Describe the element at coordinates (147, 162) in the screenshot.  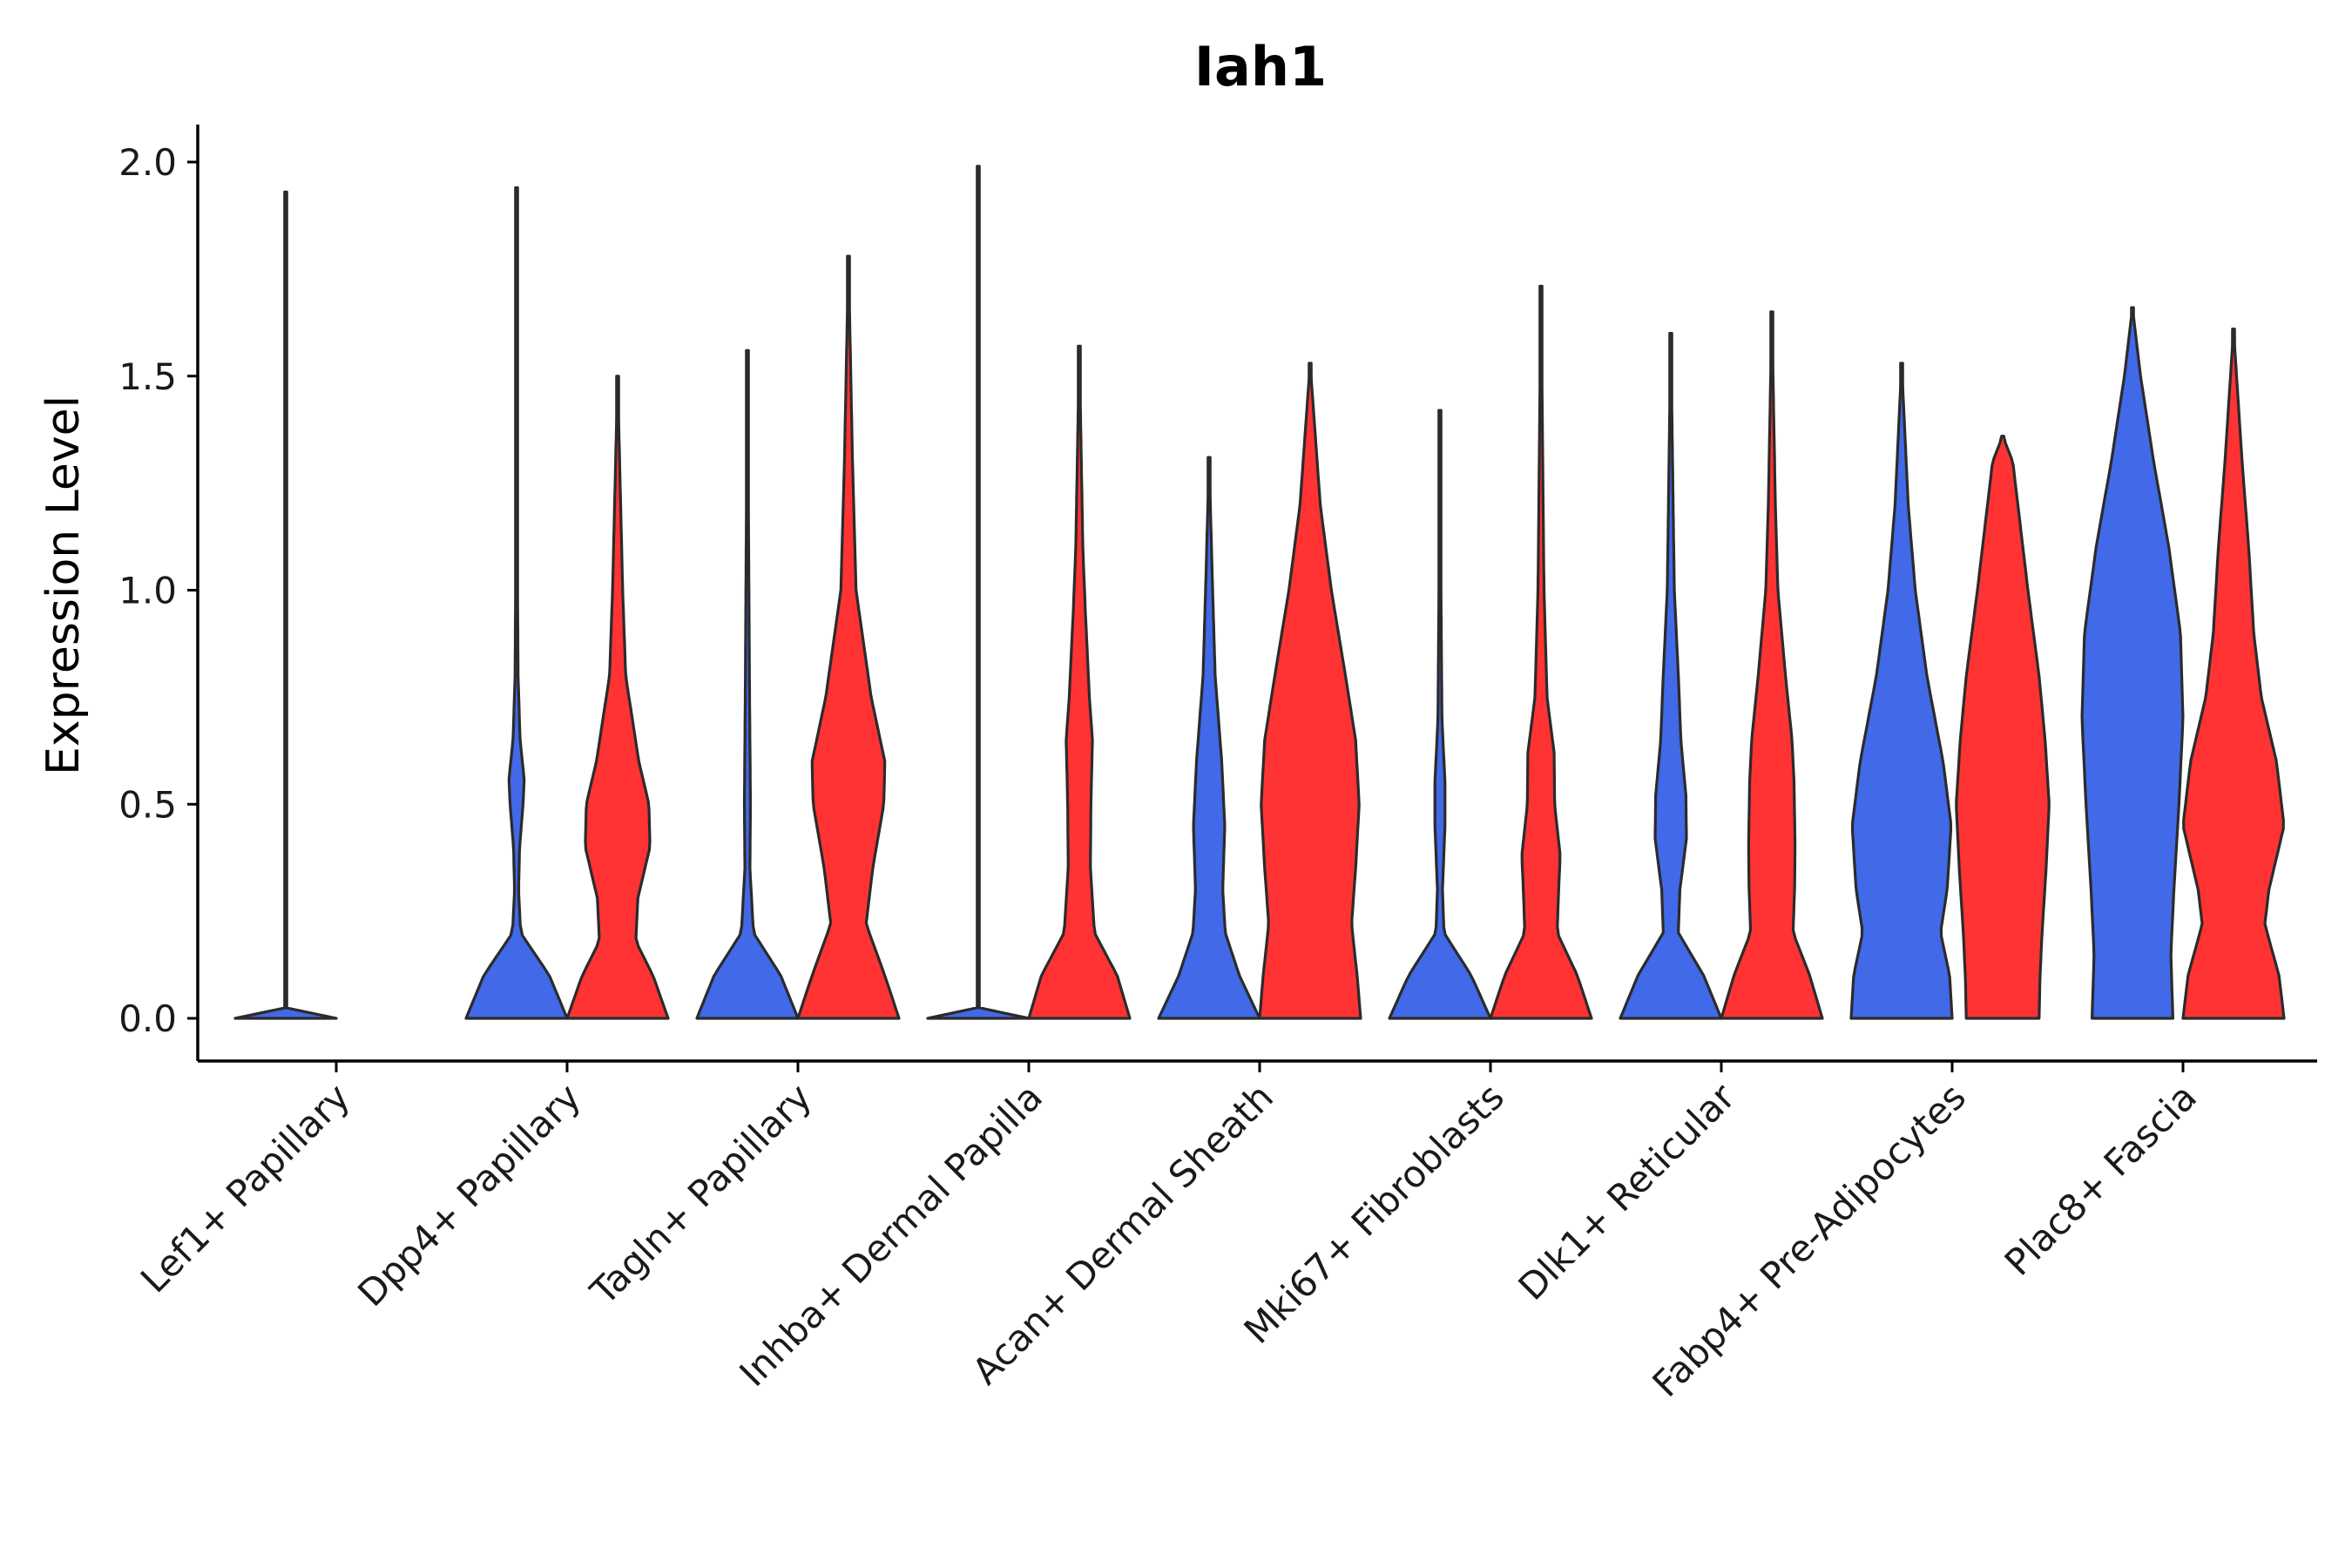
I see `y-tick-label: 2.0` at that location.